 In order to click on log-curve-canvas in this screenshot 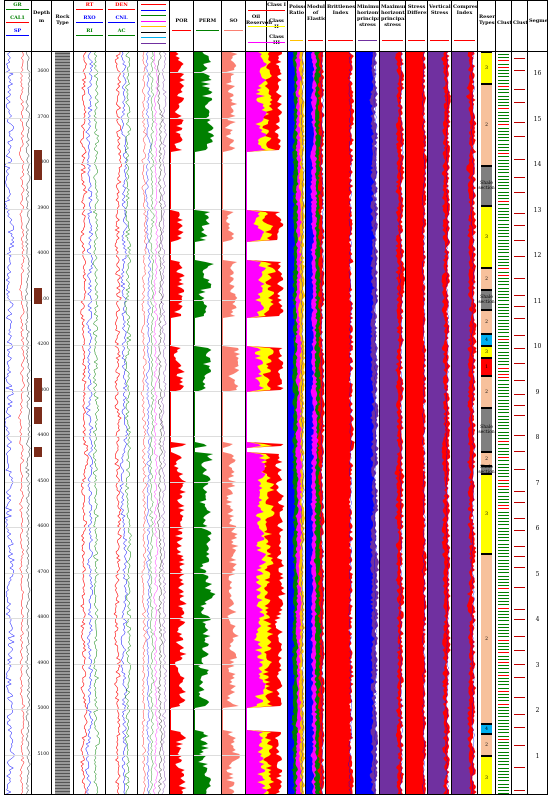, I will do `click(266, 423)`.